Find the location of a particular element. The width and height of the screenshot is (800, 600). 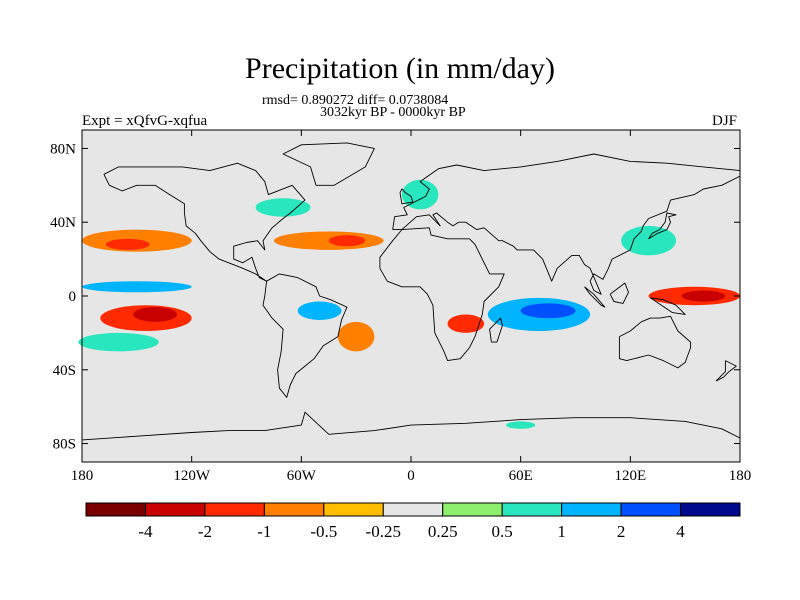

coastline-antarctica is located at coordinates (411, 426).